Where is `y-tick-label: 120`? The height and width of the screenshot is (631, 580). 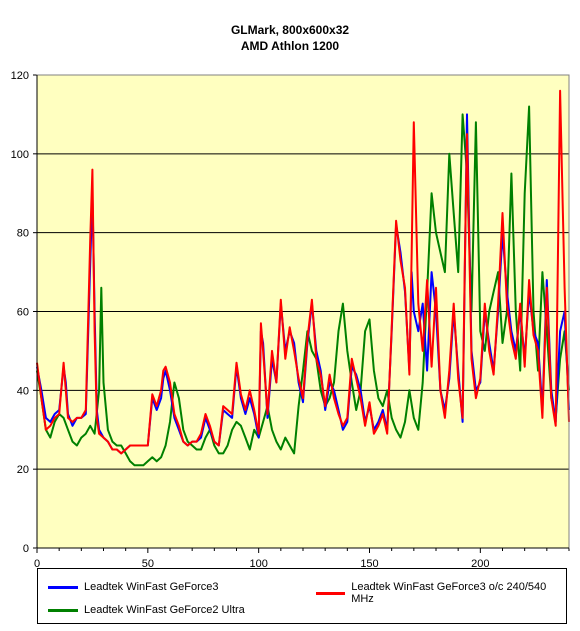
y-tick-label: 120 is located at coordinates (20, 76).